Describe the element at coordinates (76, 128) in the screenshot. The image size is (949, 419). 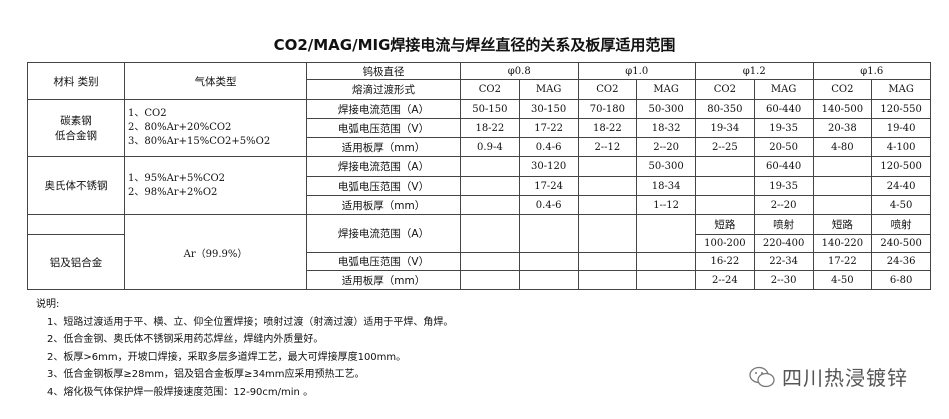
I see `material-cell: 碳素钢 低合金钢` at that location.